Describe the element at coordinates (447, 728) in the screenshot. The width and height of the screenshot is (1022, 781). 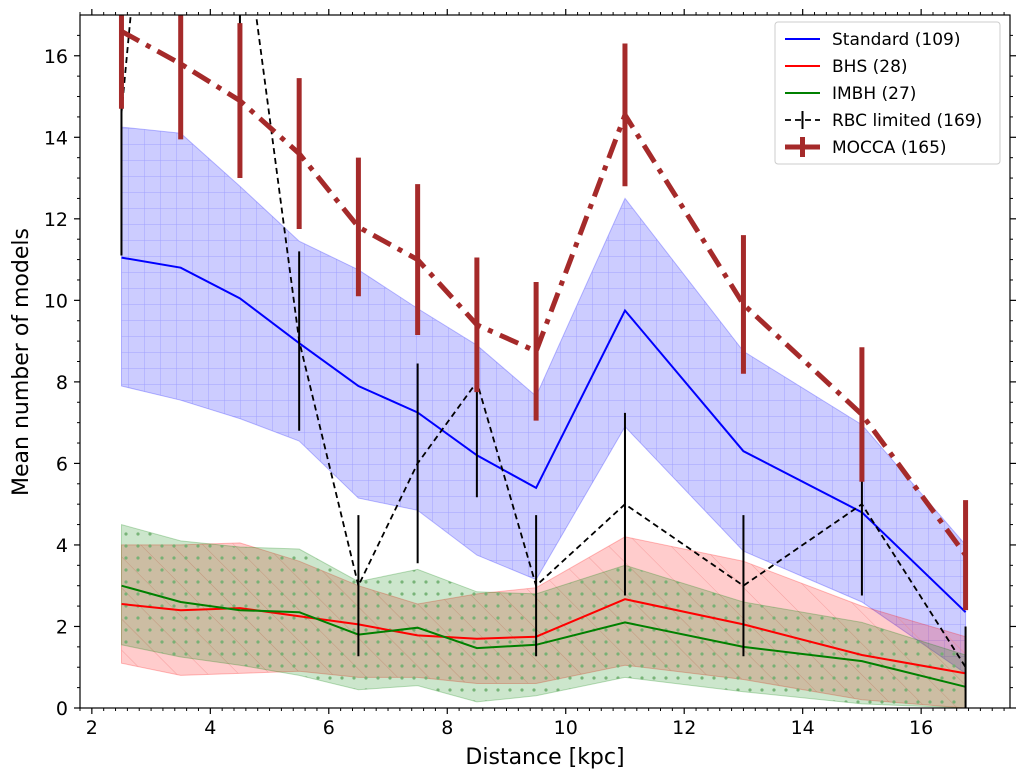
I see `x-tick-label: 8` at that location.